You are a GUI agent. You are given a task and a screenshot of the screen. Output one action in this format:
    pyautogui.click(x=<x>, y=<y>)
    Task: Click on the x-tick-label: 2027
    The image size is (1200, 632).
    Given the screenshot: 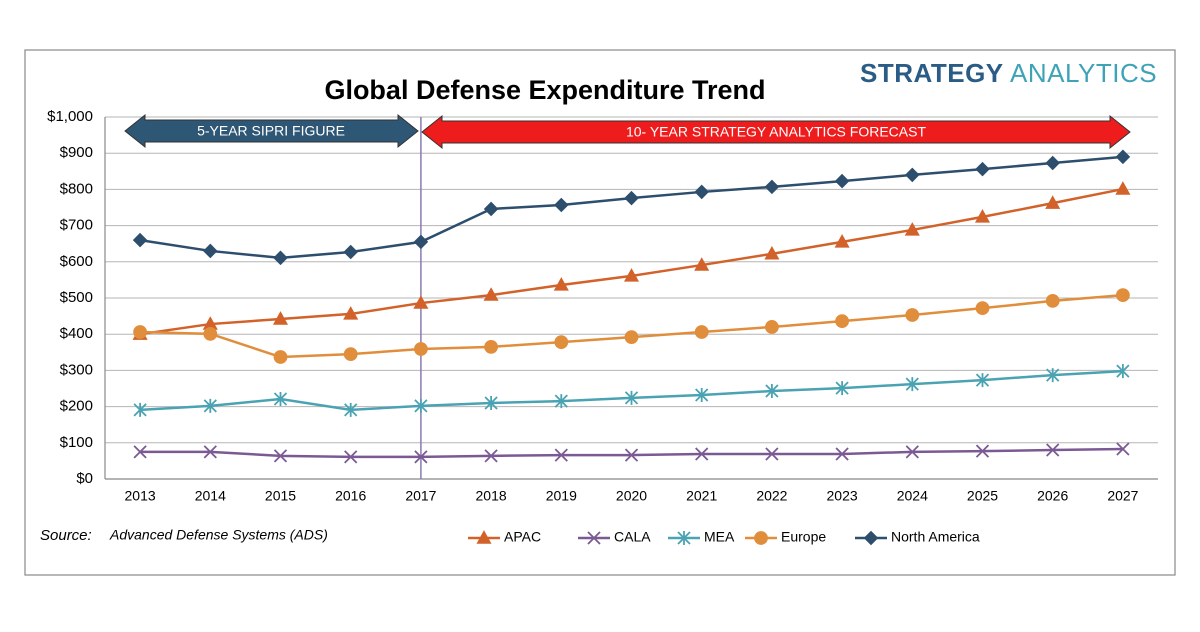 What is the action you would take?
    pyautogui.click(x=1122, y=496)
    